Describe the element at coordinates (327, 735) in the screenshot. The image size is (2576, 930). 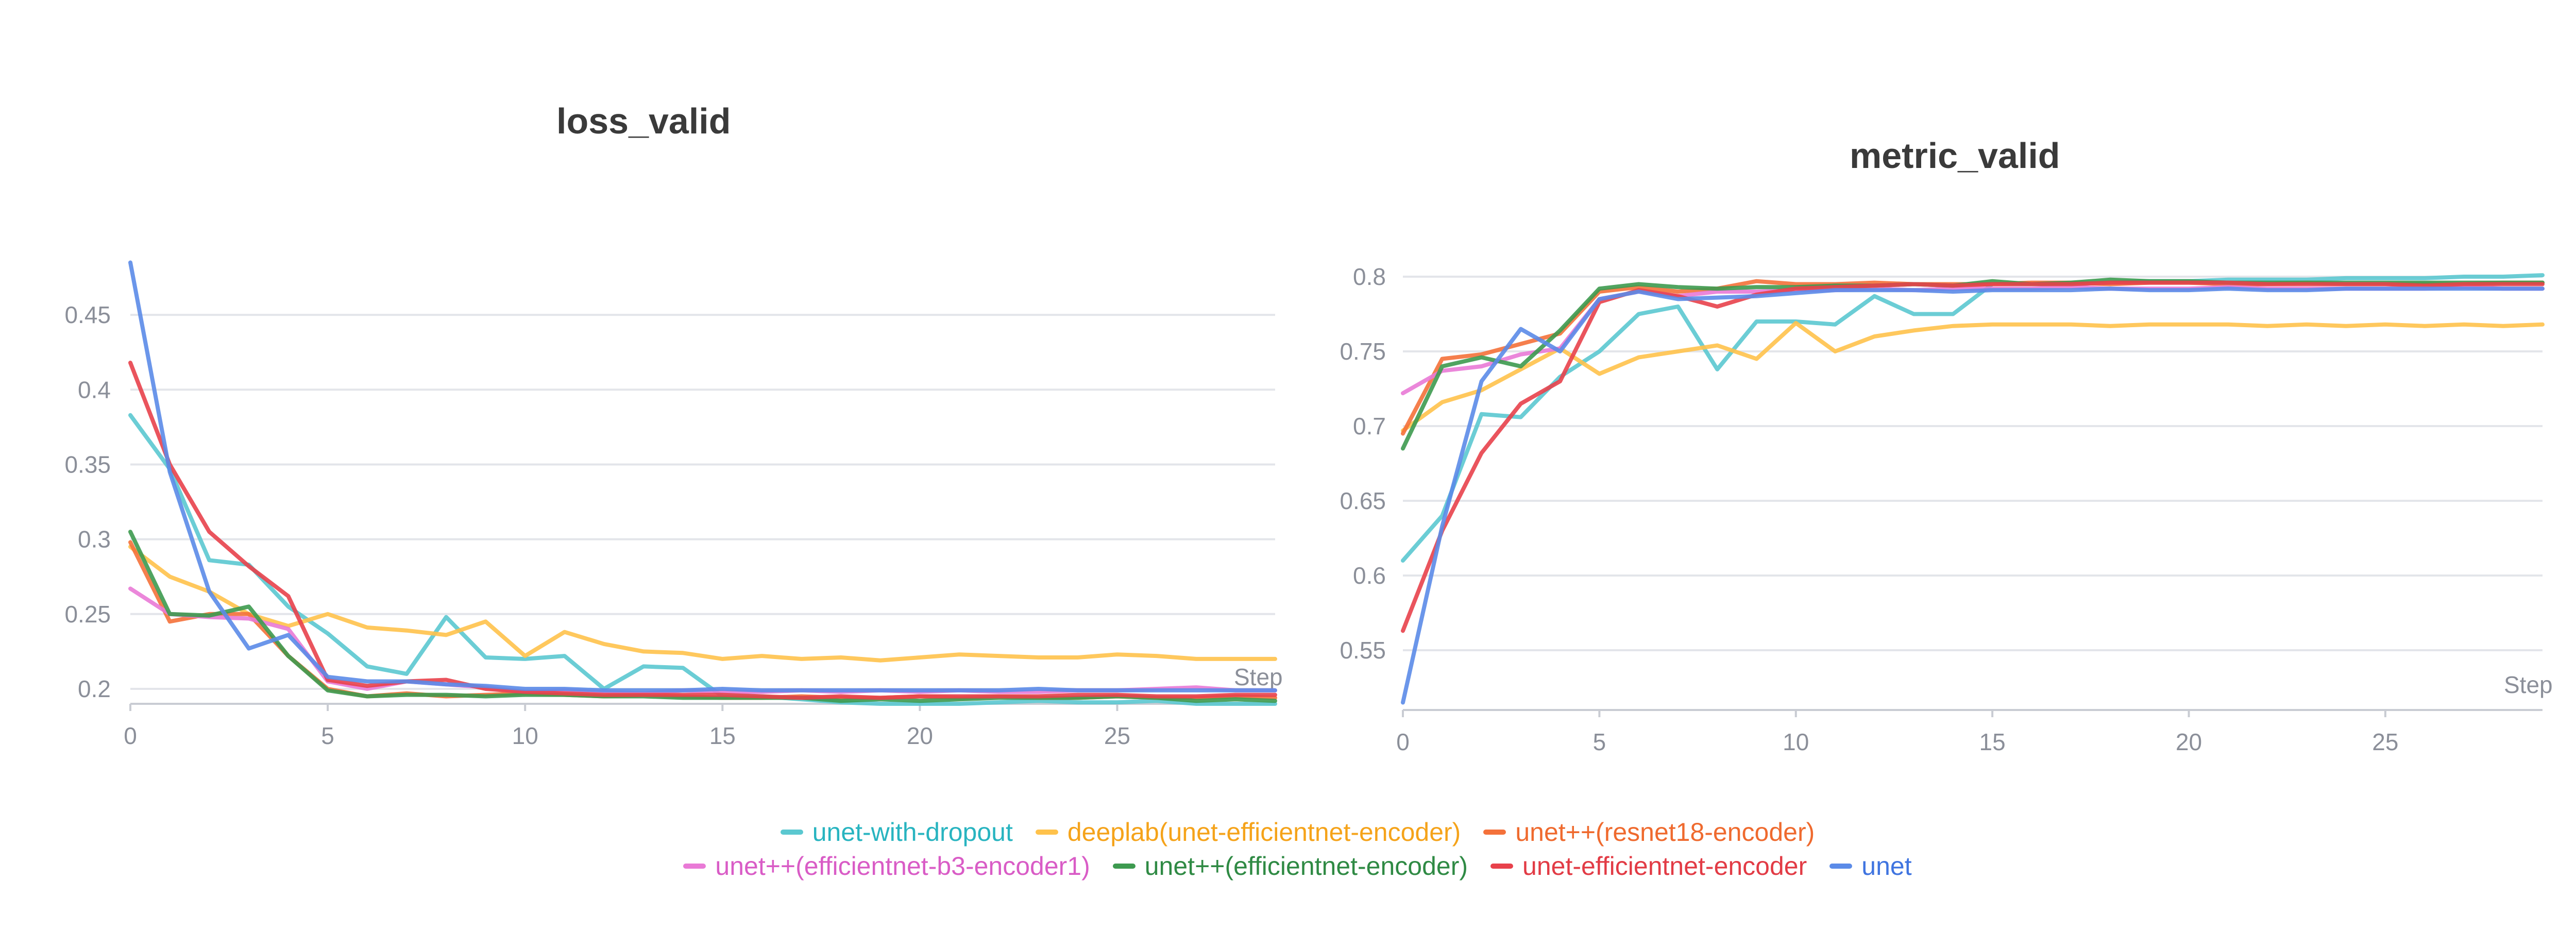
I see `loss-x-tick-label: 5` at that location.